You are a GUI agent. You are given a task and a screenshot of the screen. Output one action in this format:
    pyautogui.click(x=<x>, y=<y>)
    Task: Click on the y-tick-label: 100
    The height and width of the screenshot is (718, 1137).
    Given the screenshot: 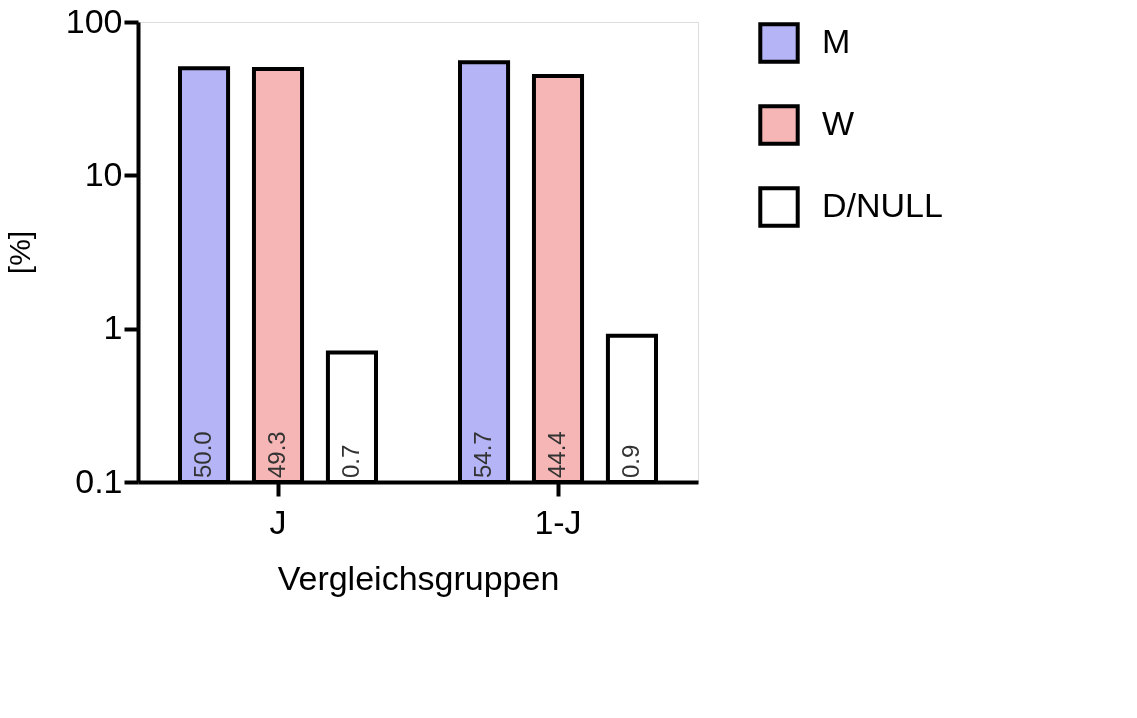 What is the action you would take?
    pyautogui.click(x=94, y=20)
    